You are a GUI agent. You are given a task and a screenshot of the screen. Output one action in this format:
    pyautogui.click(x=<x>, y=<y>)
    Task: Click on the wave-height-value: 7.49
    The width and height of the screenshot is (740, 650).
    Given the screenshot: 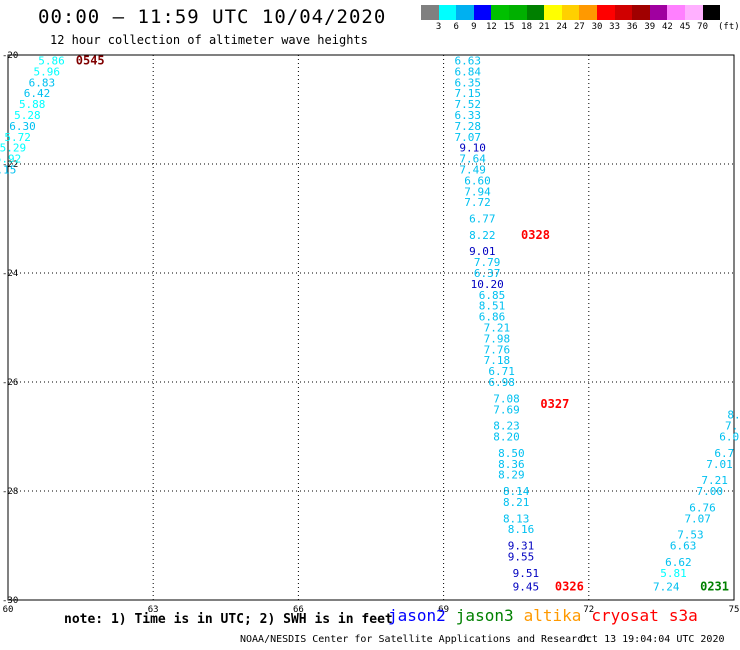 What is the action you would take?
    pyautogui.click(x=472, y=169)
    